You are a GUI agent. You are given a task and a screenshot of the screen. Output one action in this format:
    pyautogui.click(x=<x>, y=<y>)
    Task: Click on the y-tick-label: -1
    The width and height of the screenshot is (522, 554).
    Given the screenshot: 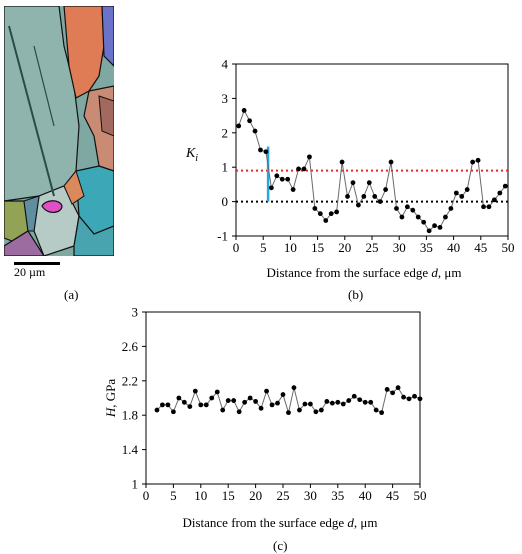 What is the action you would take?
    pyautogui.click(x=222, y=236)
    